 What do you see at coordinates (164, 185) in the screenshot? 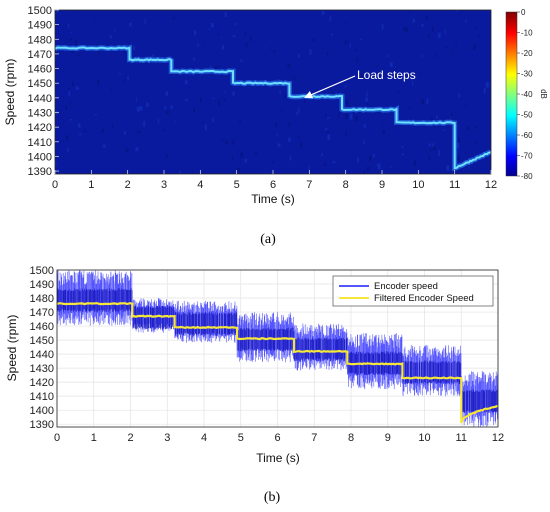
I see `spectrogram-x-tick-label: 3` at bounding box center [164, 185].